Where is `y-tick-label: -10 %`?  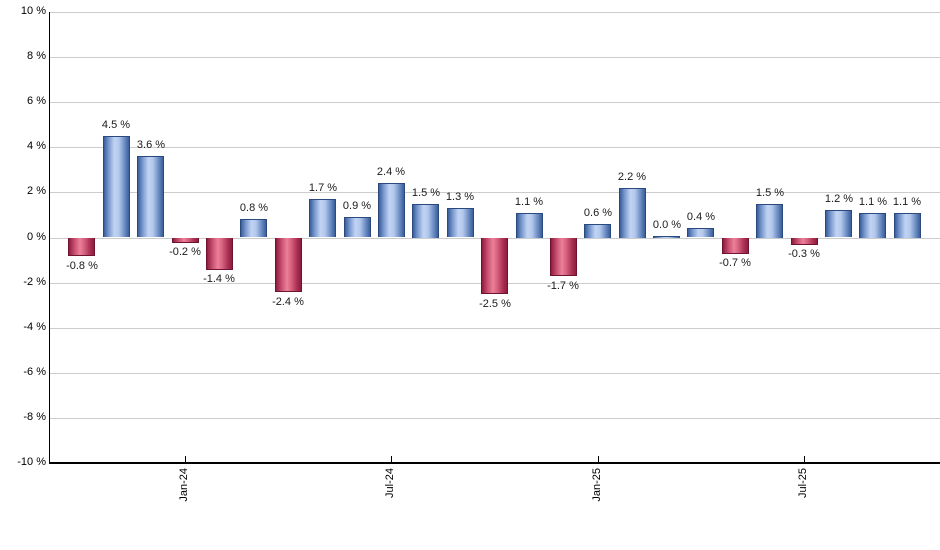
y-tick-label: -10 % is located at coordinates (31, 462).